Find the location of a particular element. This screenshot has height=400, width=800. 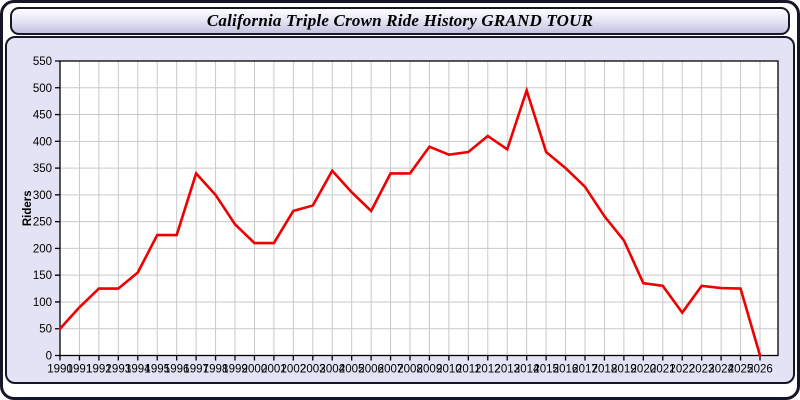

y-axis-label: Riders is located at coordinates (28, 208).